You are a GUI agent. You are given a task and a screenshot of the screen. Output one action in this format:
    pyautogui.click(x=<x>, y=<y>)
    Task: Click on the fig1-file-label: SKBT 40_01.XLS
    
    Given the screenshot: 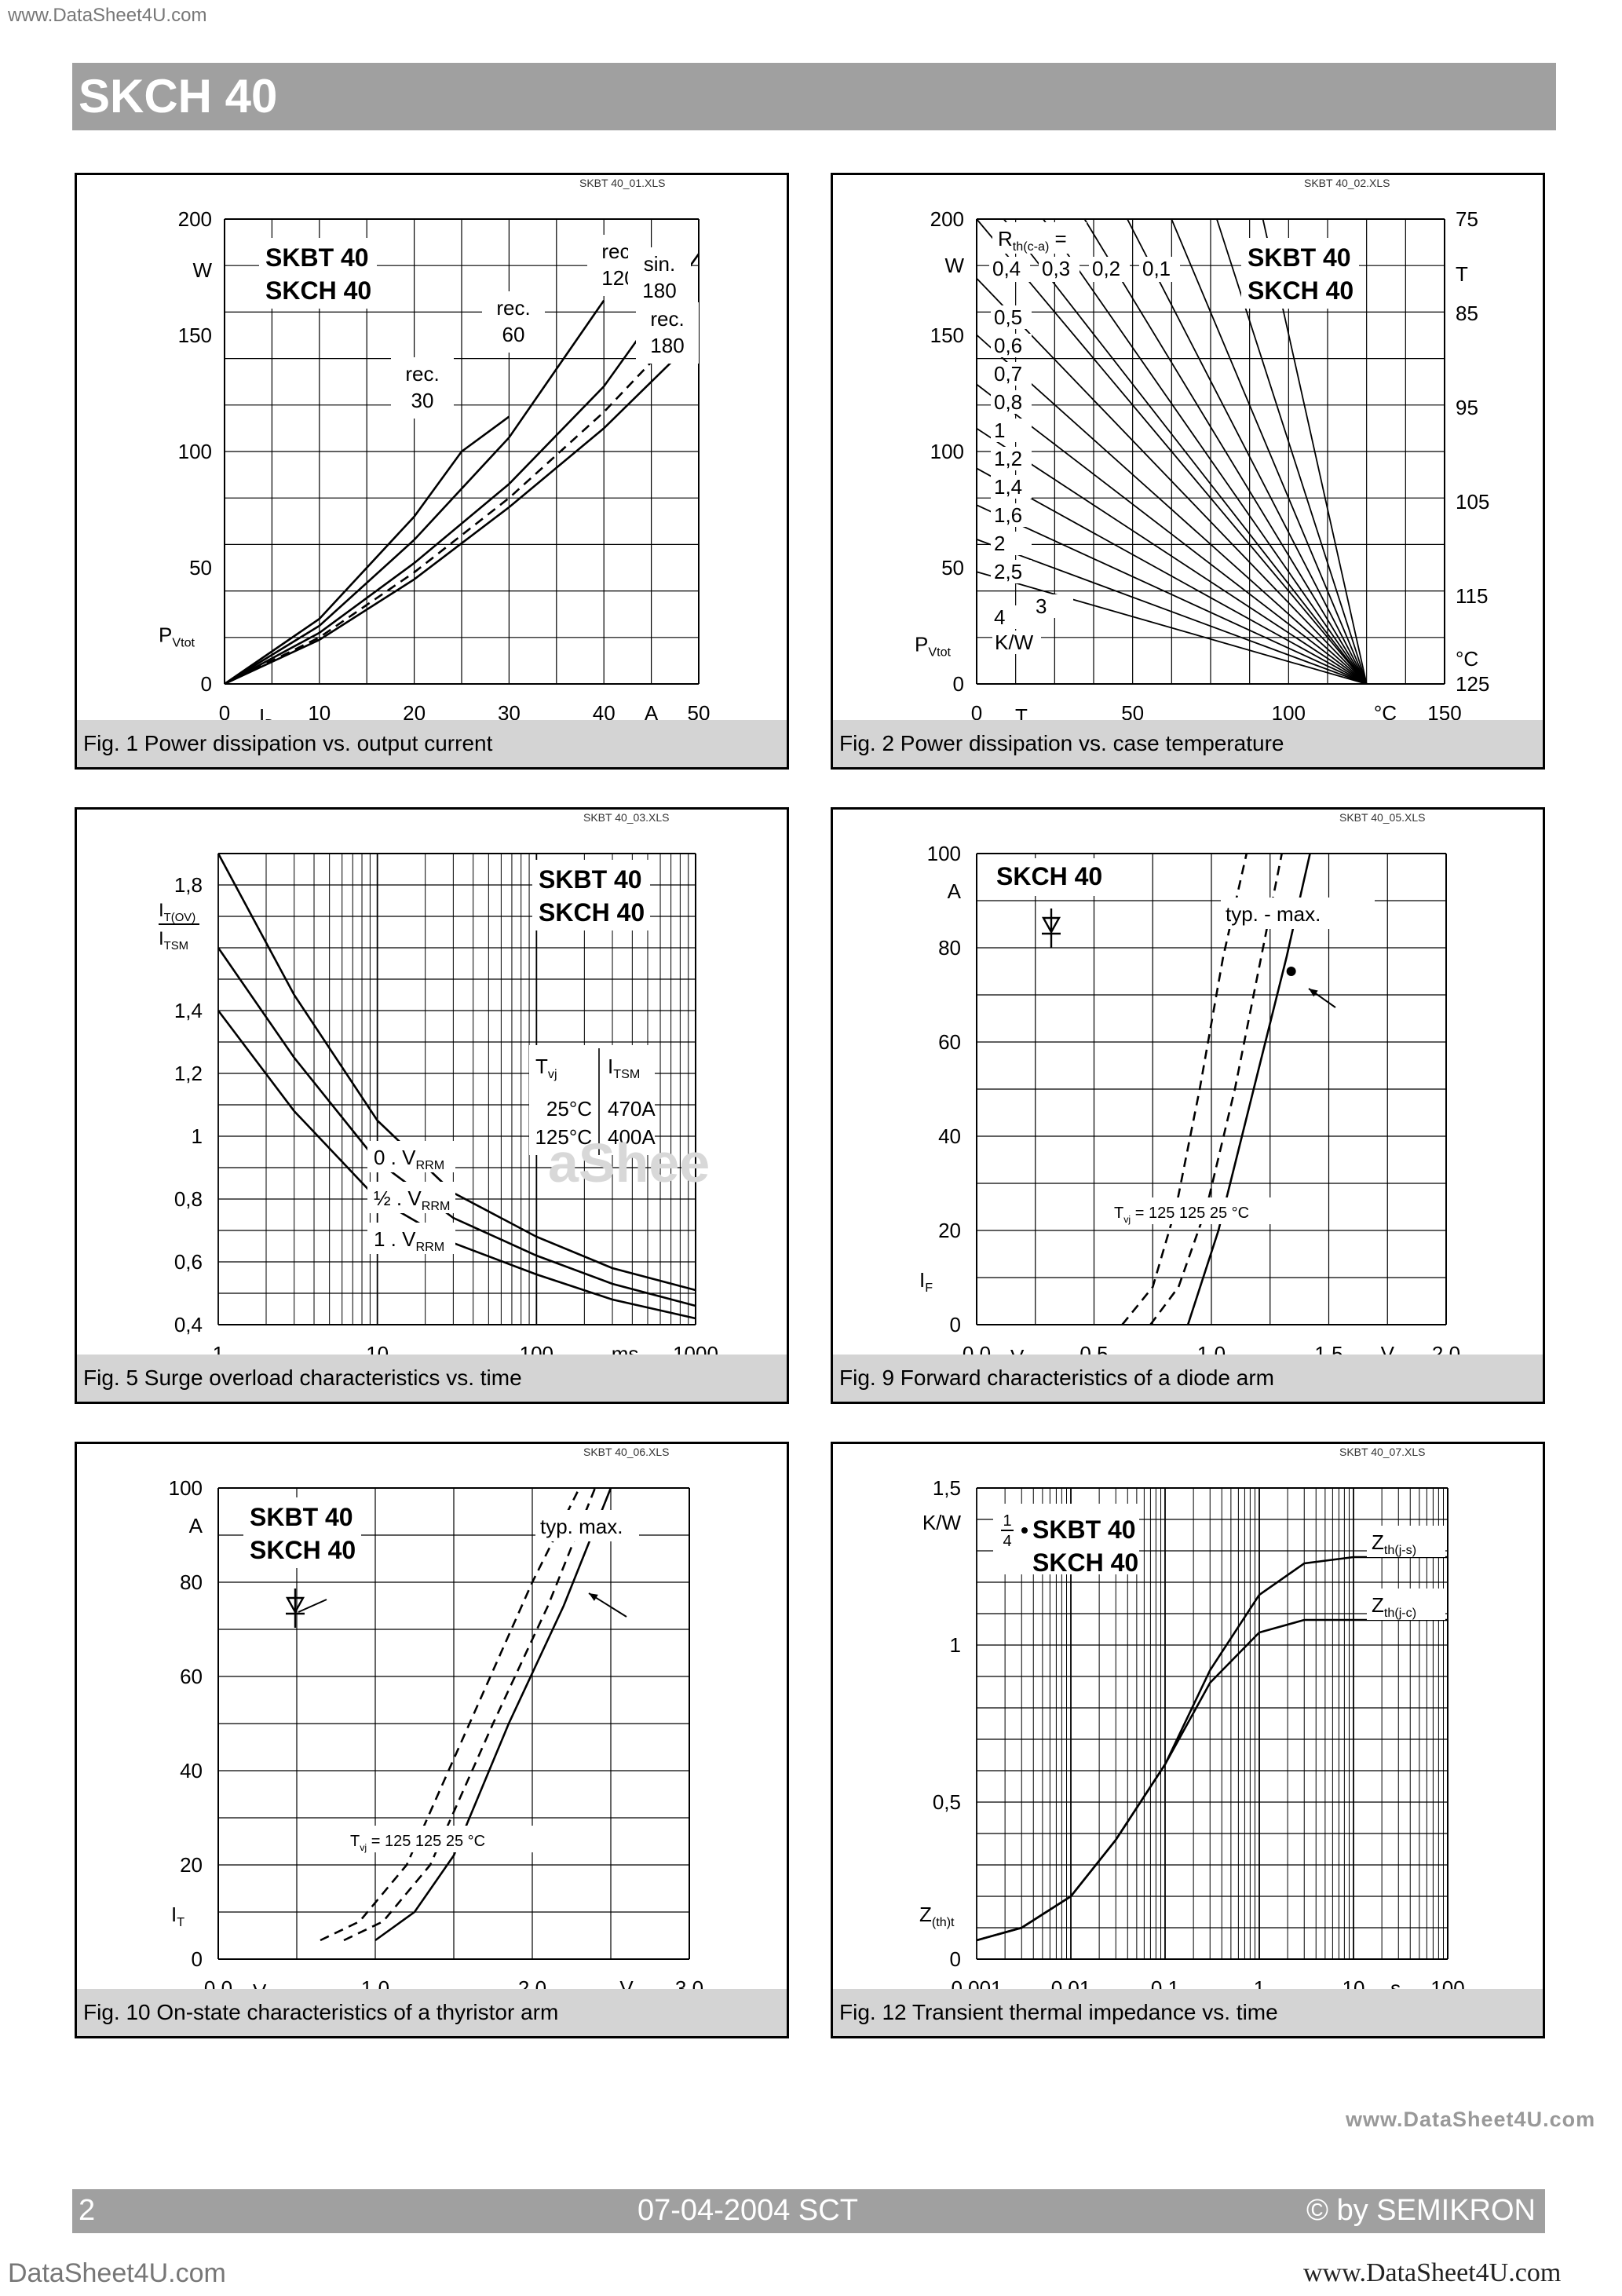 What is the action you would take?
    pyautogui.click(x=622, y=183)
    